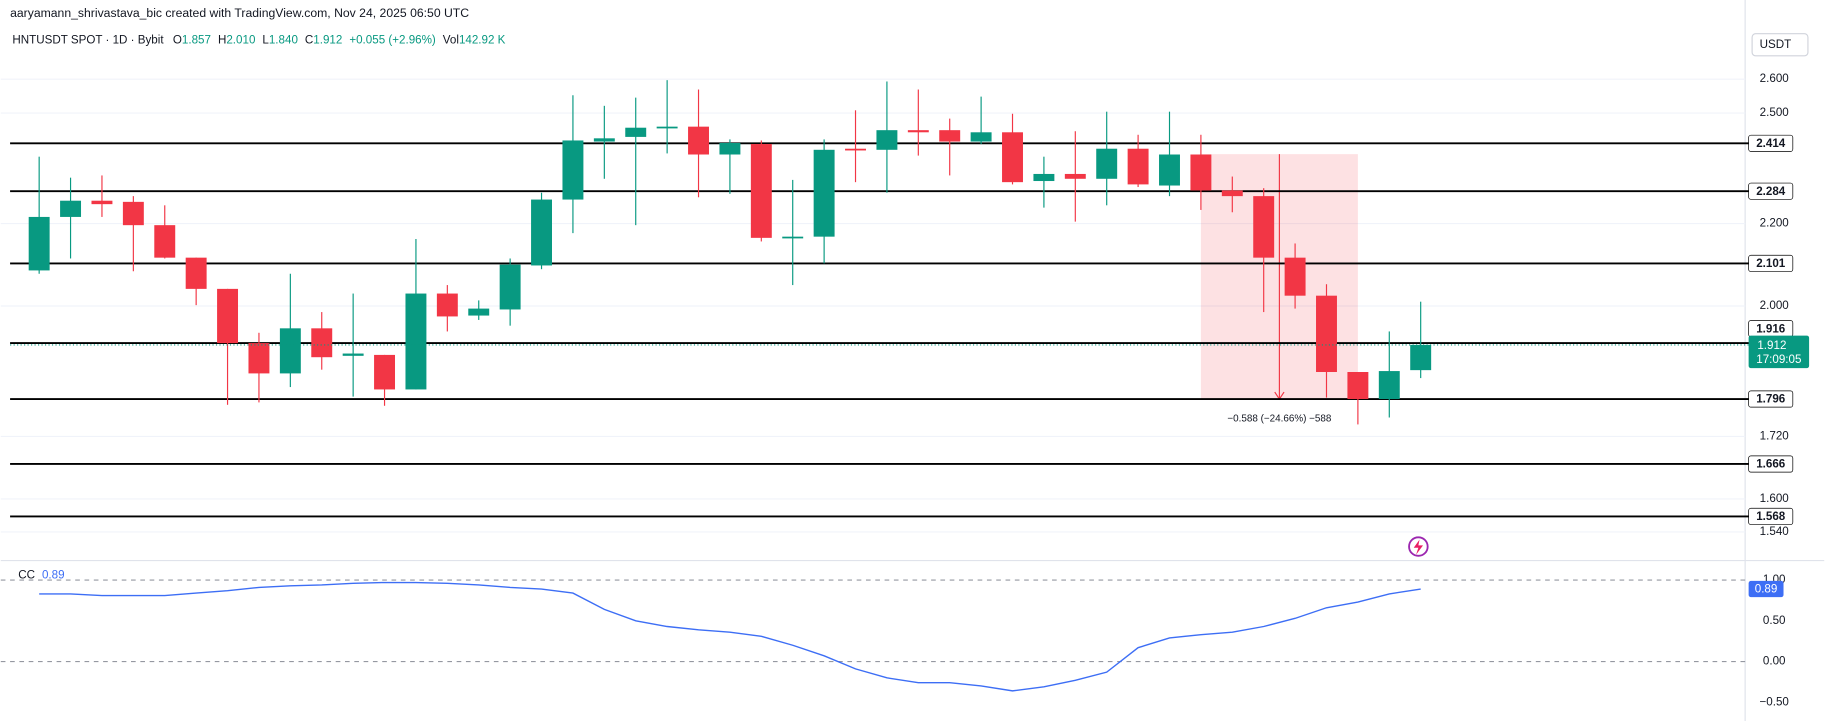  I want to click on legend-key: O, so click(177, 40).